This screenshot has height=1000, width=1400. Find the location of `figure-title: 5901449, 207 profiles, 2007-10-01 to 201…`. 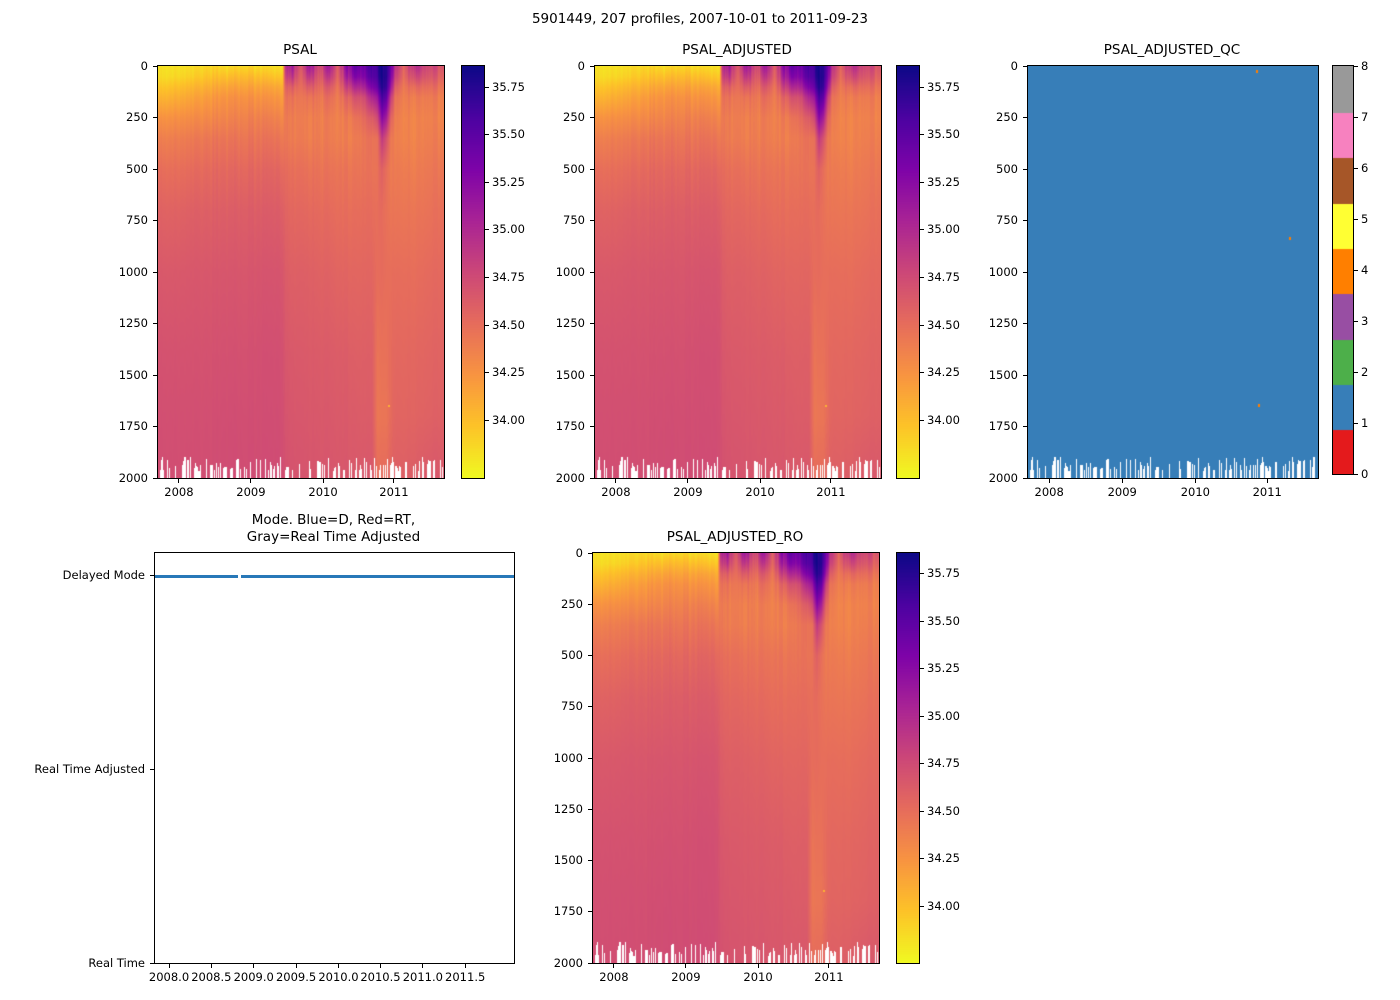

figure-title: 5901449, 207 profiles, 2007-10-01 to 201… is located at coordinates (700, 19).